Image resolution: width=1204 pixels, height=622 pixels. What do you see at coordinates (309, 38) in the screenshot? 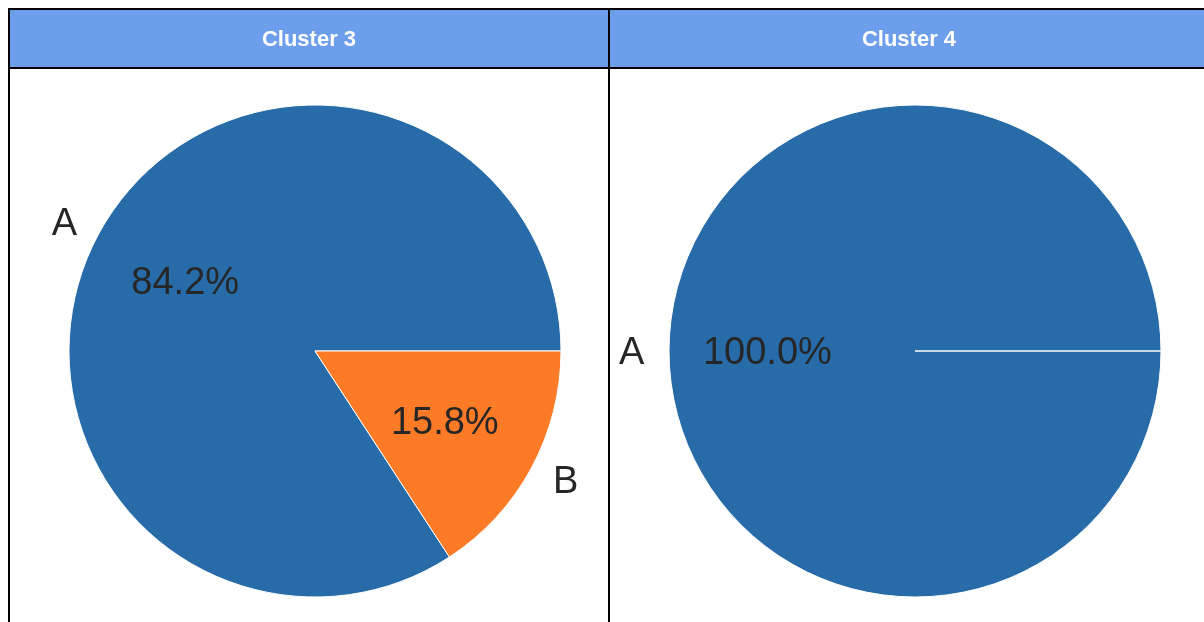
I see `chart-title: Cluster 3` at bounding box center [309, 38].